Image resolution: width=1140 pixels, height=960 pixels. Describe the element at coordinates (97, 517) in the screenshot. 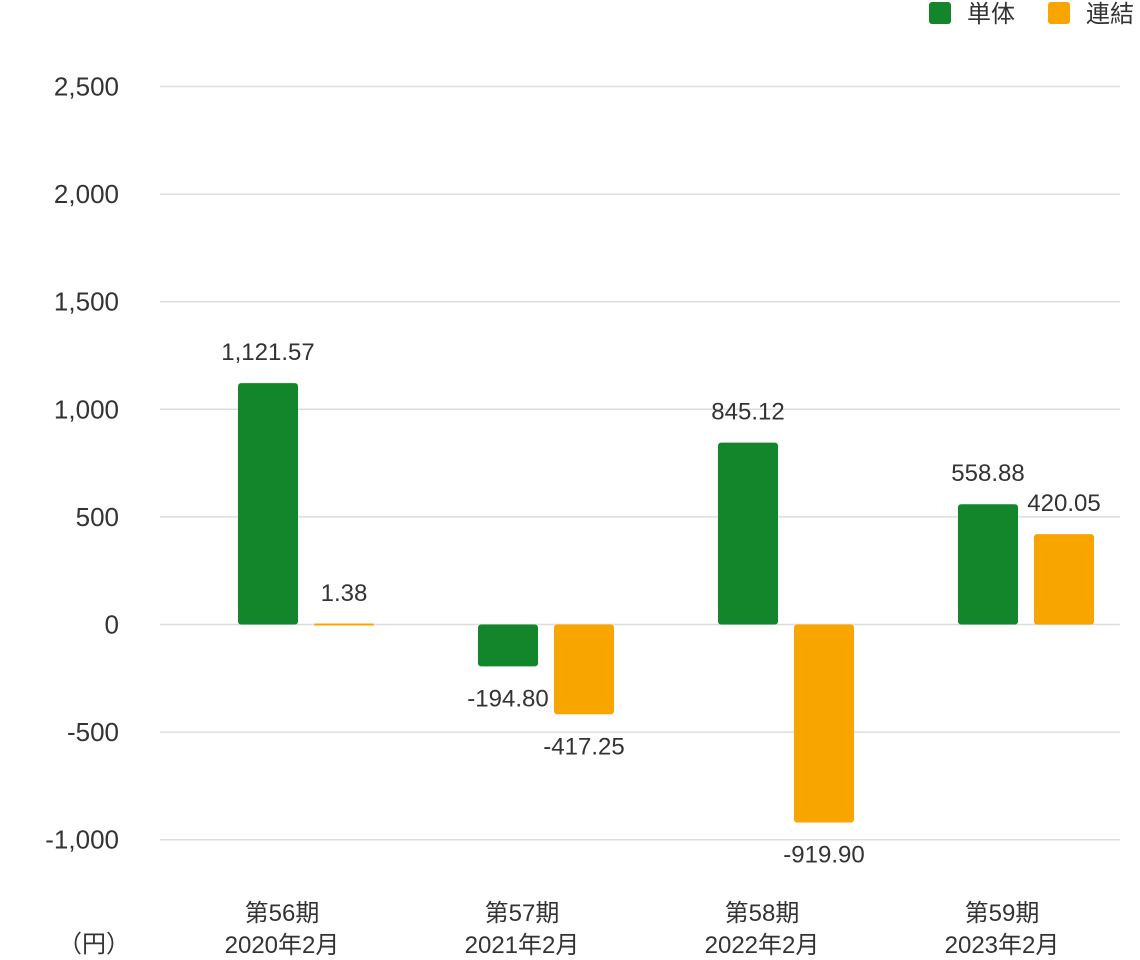

I see `y-tick-label: 500` at that location.